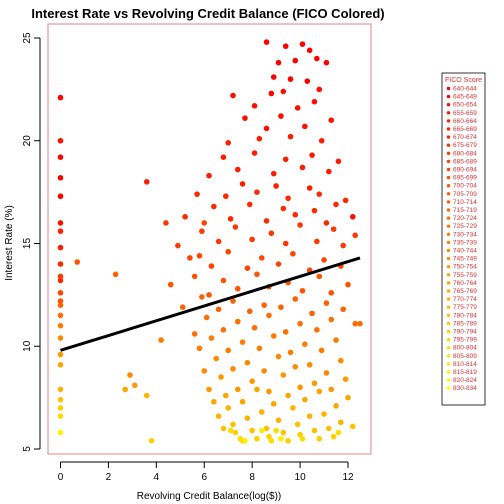 The height and width of the screenshot is (504, 504). Describe the element at coordinates (465, 202) in the screenshot. I see `legend-entry: 710-714` at that location.